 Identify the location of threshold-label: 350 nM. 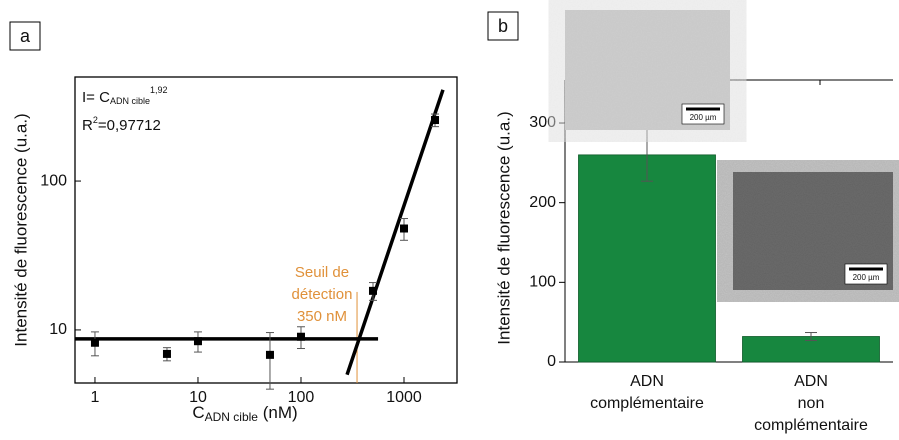
(322, 316).